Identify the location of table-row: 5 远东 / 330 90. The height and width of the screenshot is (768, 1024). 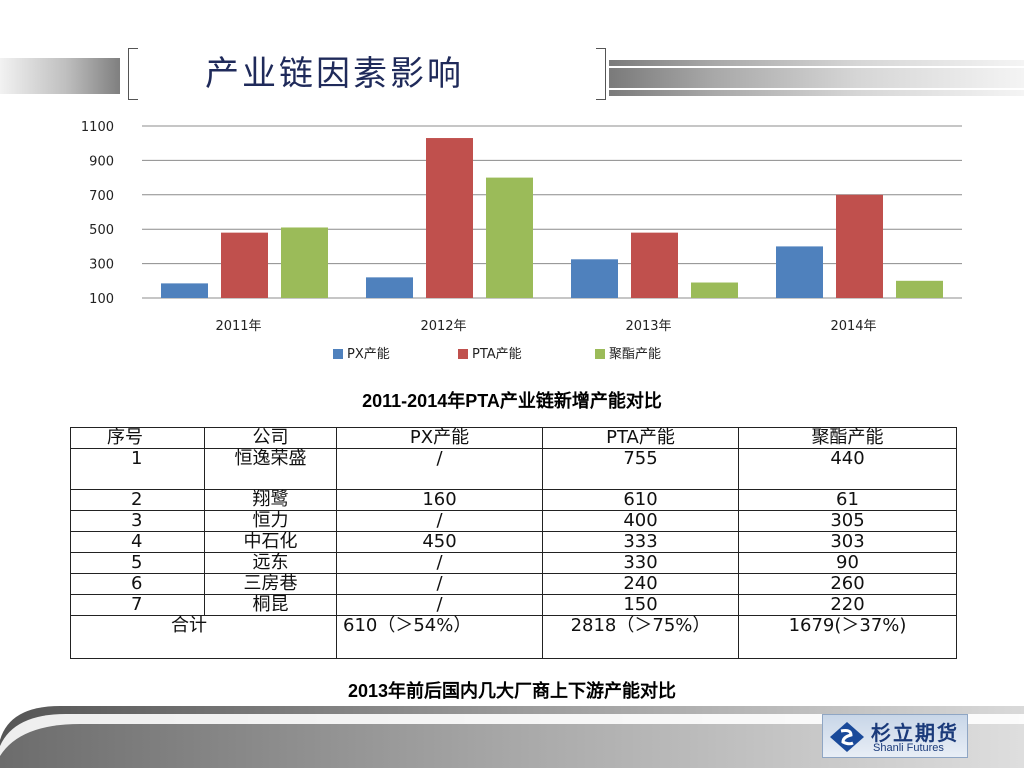
(513, 563).